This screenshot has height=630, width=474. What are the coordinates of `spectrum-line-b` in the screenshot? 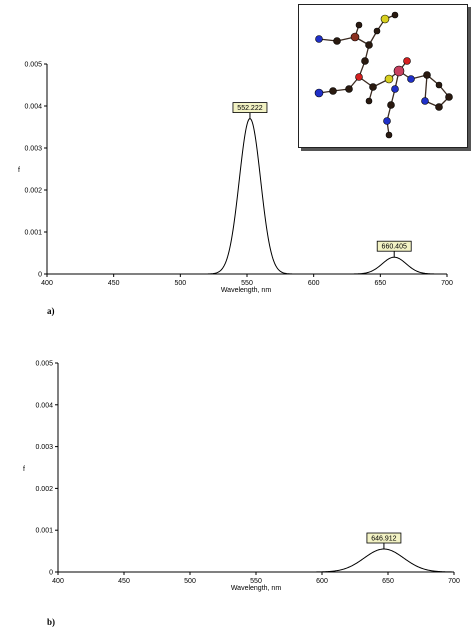 It's located at (256, 560).